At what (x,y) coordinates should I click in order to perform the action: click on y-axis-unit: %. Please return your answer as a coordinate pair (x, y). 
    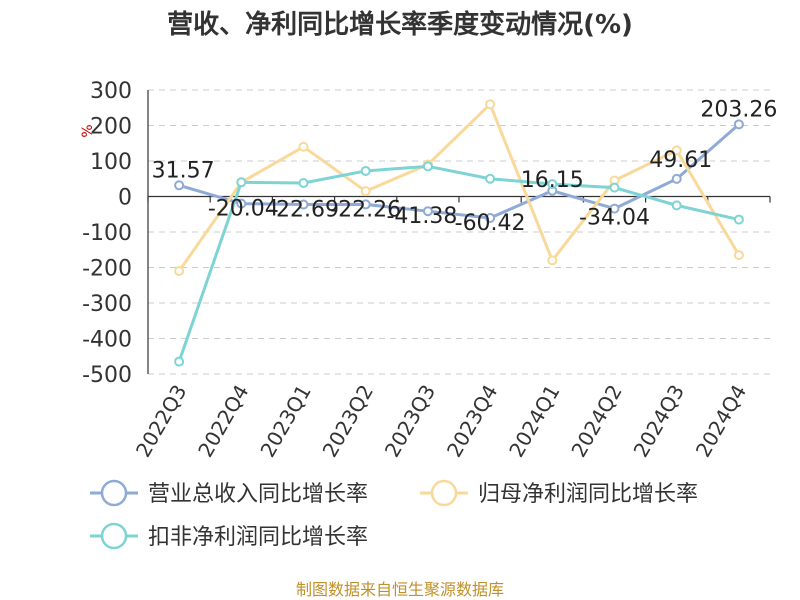
    Looking at the image, I should click on (88, 130).